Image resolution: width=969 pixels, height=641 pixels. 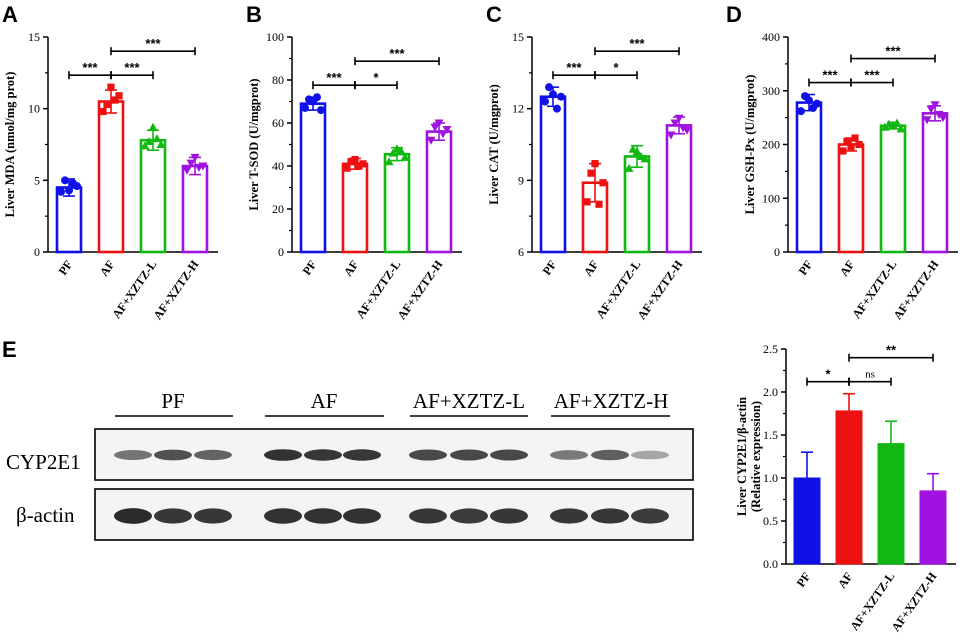 I want to click on panel-label-e: E, so click(x=9, y=349).